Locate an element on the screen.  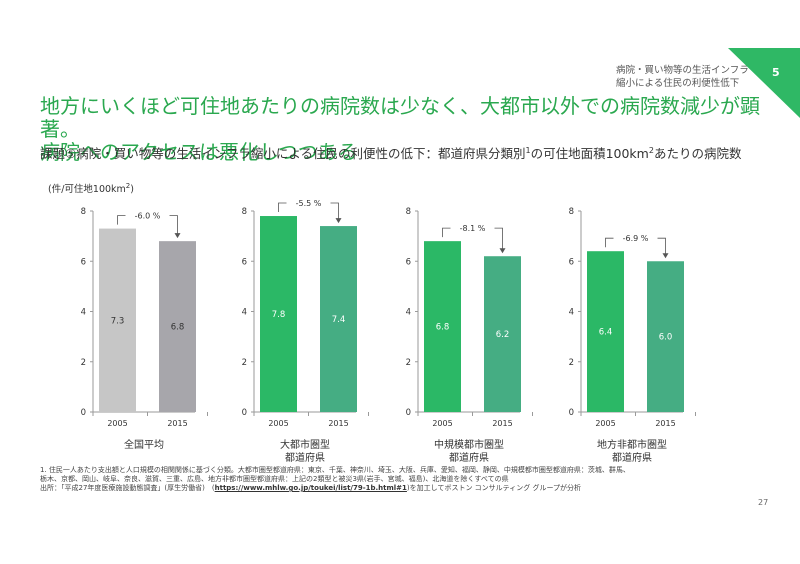
bar-value-label: 7.3 is located at coordinates (118, 321).